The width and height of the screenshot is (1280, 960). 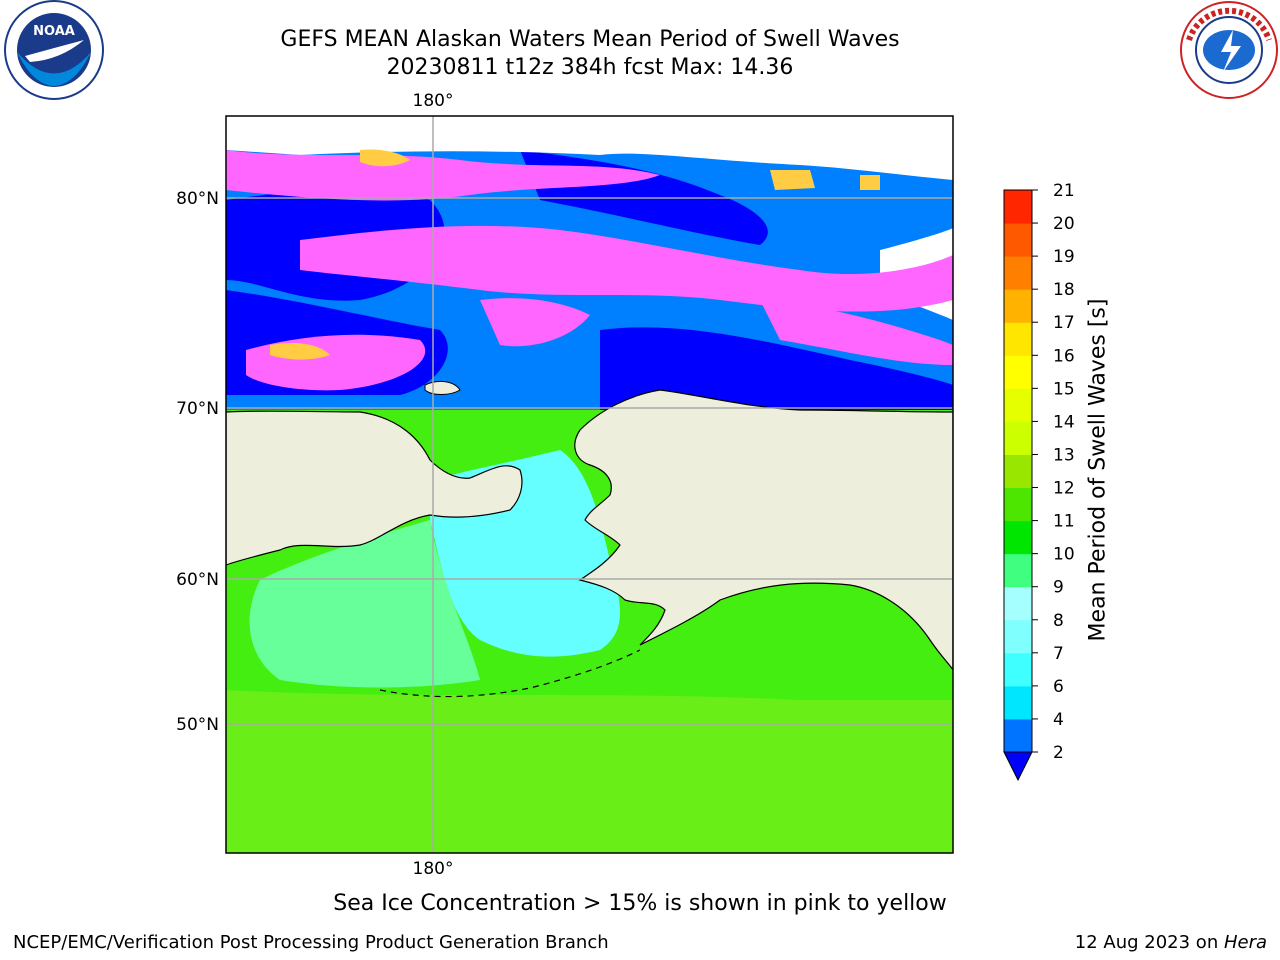 I want to click on colorbar: 2 4 6 7 8 9 10 11 12 13 14 15 16 17 18 19 20 21, so click(x=1039, y=481).